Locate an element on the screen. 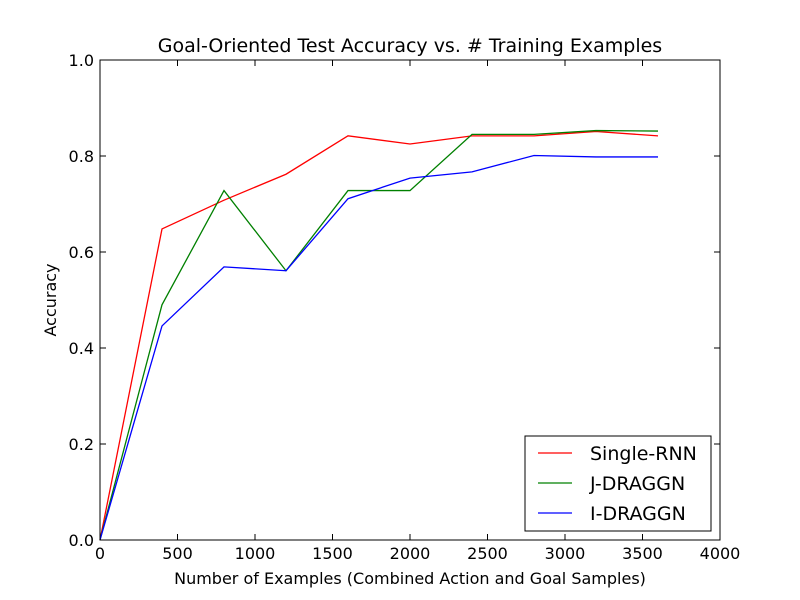 This screenshot has width=800, height=600. y-tick-label: 0.8 is located at coordinates (81, 156).